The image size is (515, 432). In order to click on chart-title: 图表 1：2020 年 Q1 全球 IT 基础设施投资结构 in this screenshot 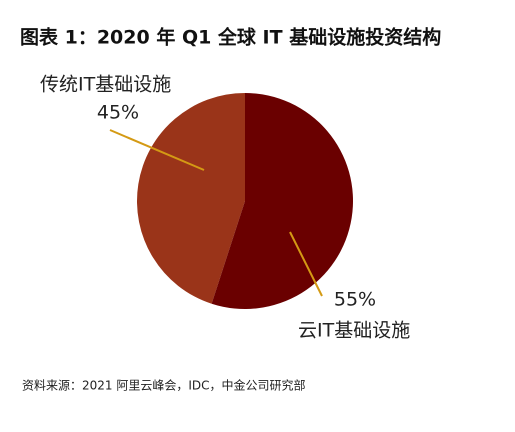, I will do `click(230, 37)`.